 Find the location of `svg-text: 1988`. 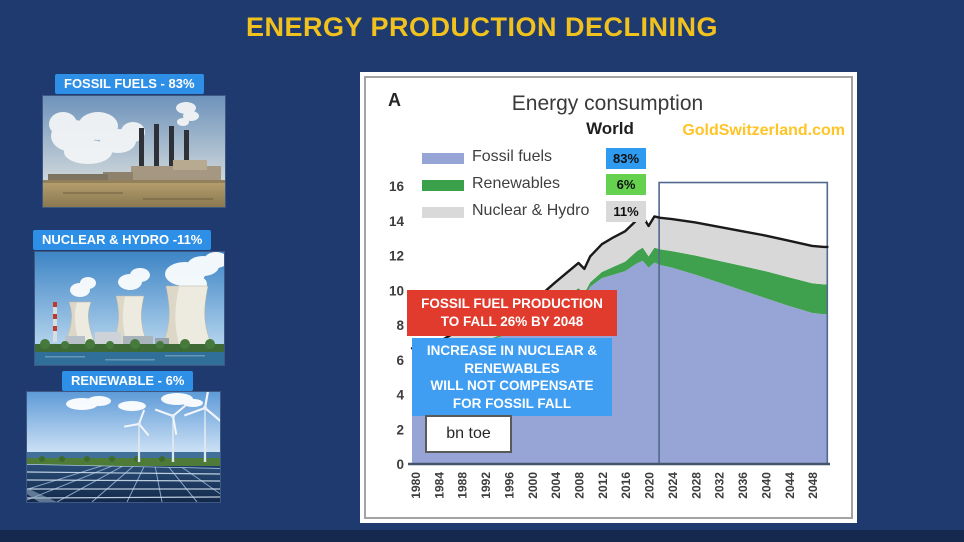

svg-text: 1988 is located at coordinates (463, 485).